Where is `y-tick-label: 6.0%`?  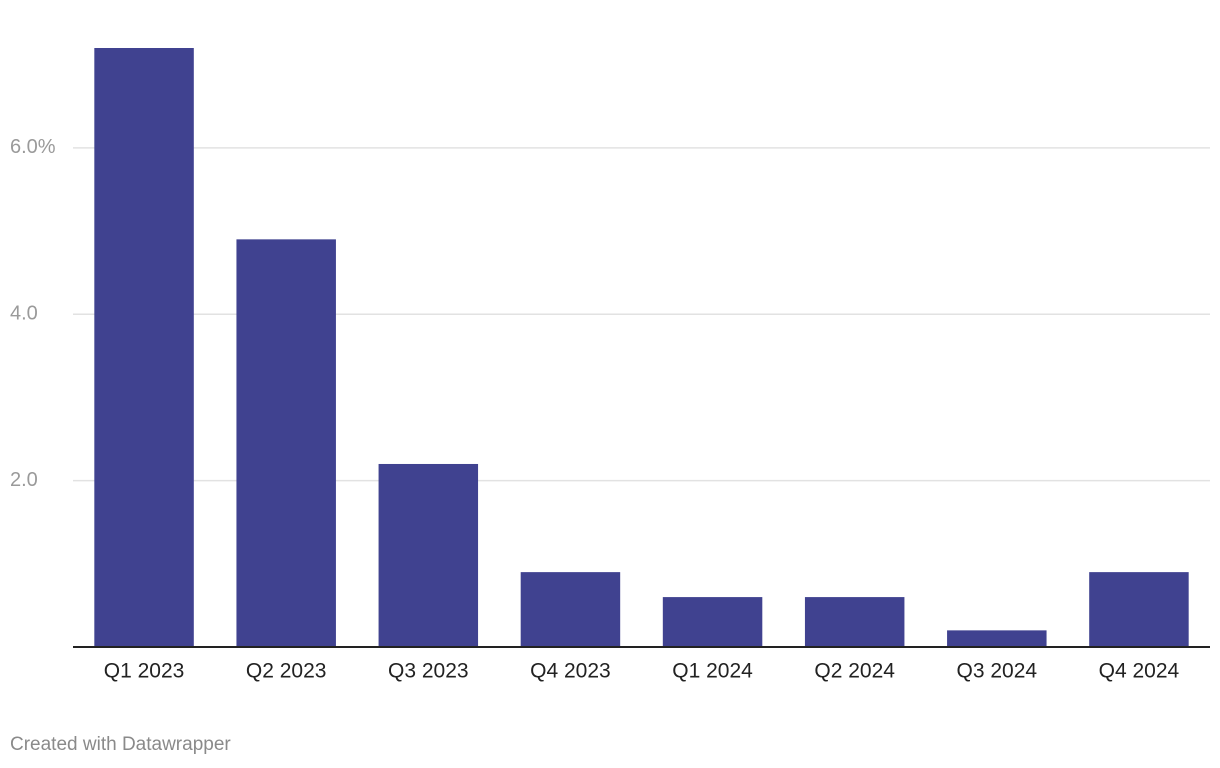
y-tick-label: 6.0% is located at coordinates (33, 147).